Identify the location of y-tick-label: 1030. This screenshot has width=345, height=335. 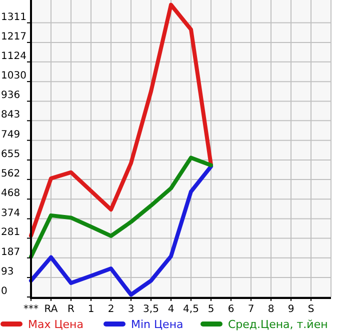
(13, 76).